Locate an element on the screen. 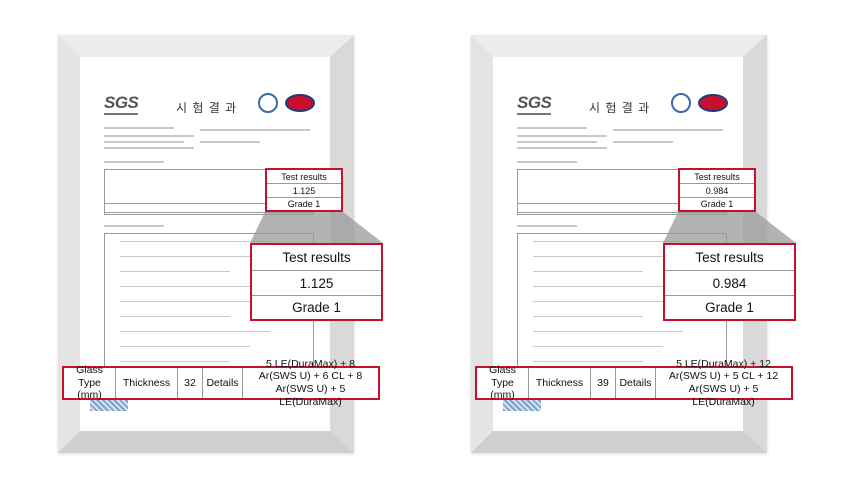 Image resolution: width=842 pixels, height=482 pixels. small-callout: Test results 1.125 Grade 1 is located at coordinates (304, 190).